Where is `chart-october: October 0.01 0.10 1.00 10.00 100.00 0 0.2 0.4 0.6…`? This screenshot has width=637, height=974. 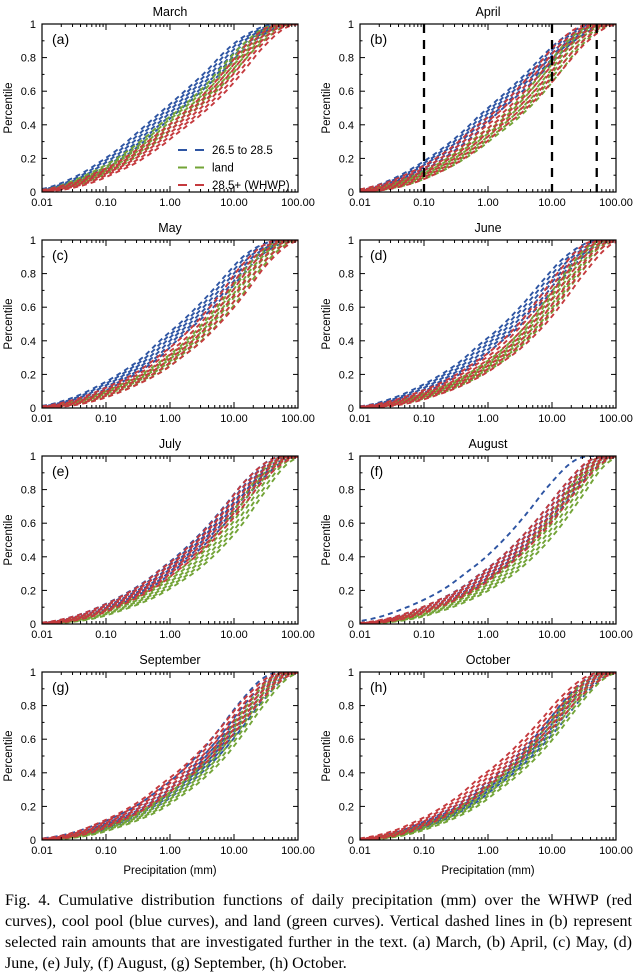 chart-october: October 0.01 0.10 1.00 10.00 100.00 0 0.2 0.4 0.6… is located at coordinates (477, 765).